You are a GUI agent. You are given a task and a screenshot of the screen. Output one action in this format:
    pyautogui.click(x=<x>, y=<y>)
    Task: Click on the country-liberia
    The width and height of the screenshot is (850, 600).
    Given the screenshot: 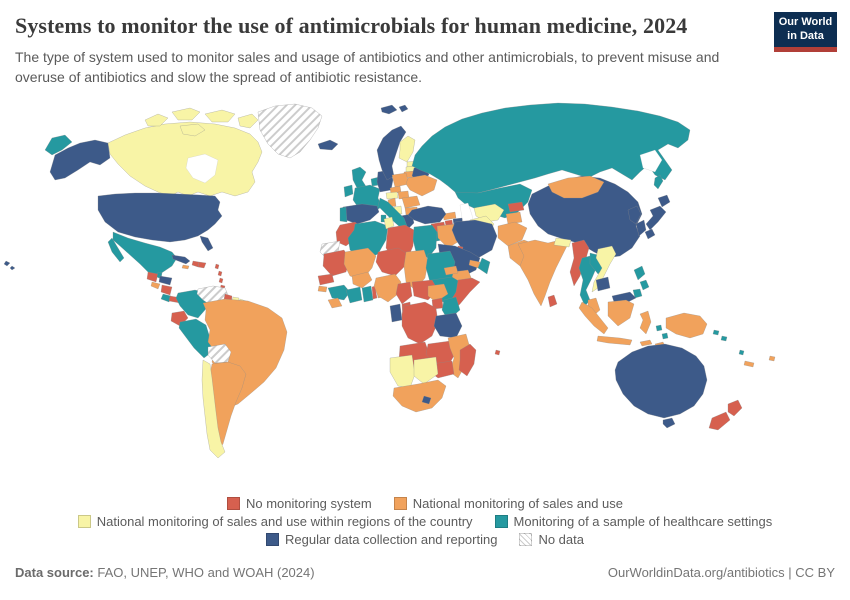 What is the action you would take?
    pyautogui.click(x=335, y=303)
    